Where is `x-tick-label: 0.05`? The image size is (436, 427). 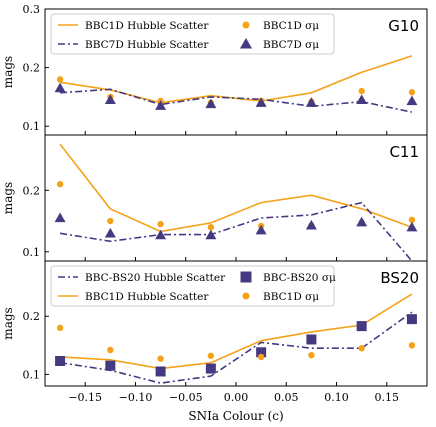
x-tick-label: 0.05 is located at coordinates (286, 397).